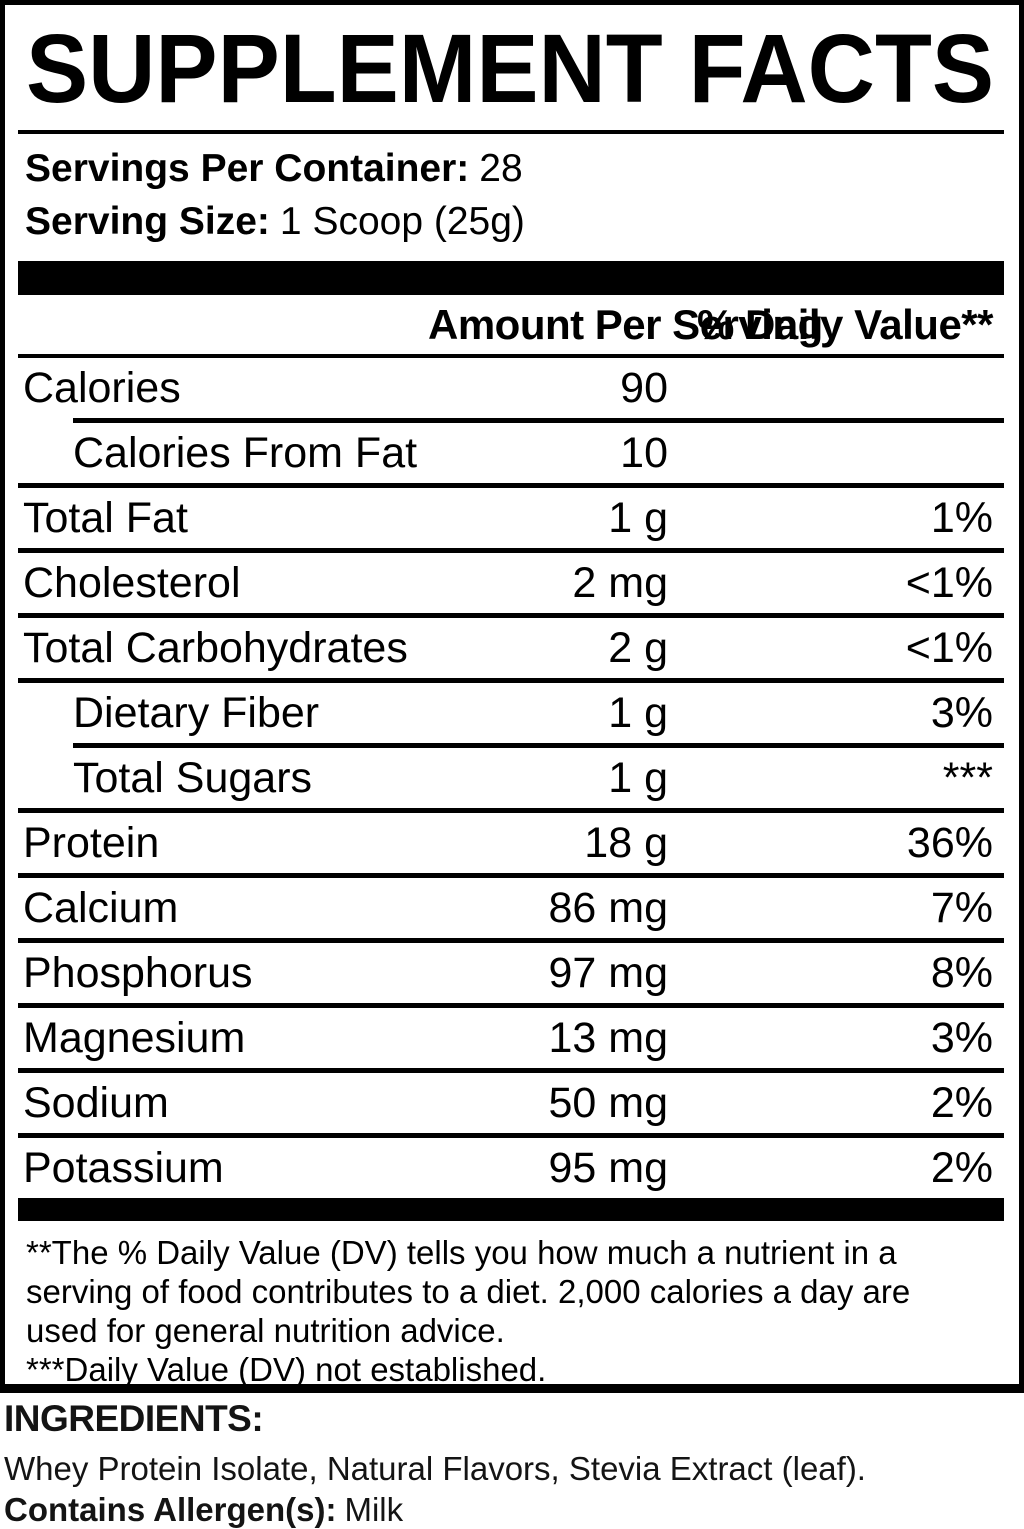 Image resolution: width=1024 pixels, height=1529 pixels. What do you see at coordinates (644, 452) in the screenshot?
I see `nutrient-amount: 10` at bounding box center [644, 452].